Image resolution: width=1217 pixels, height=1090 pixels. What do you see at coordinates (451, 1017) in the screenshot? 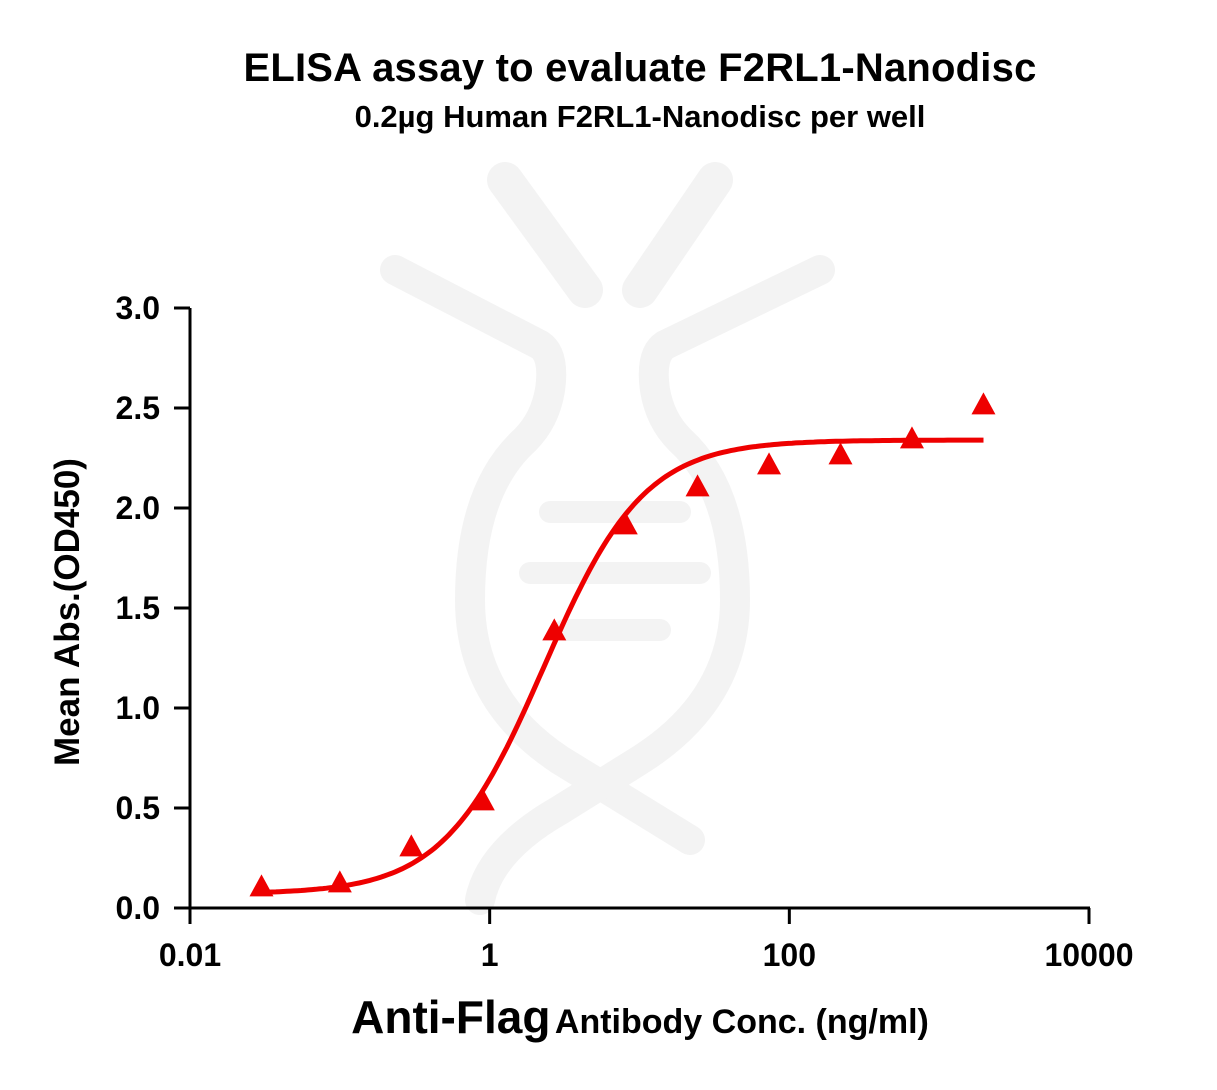
I see `x-axis-label-bold: Anti-Flag` at bounding box center [451, 1017].